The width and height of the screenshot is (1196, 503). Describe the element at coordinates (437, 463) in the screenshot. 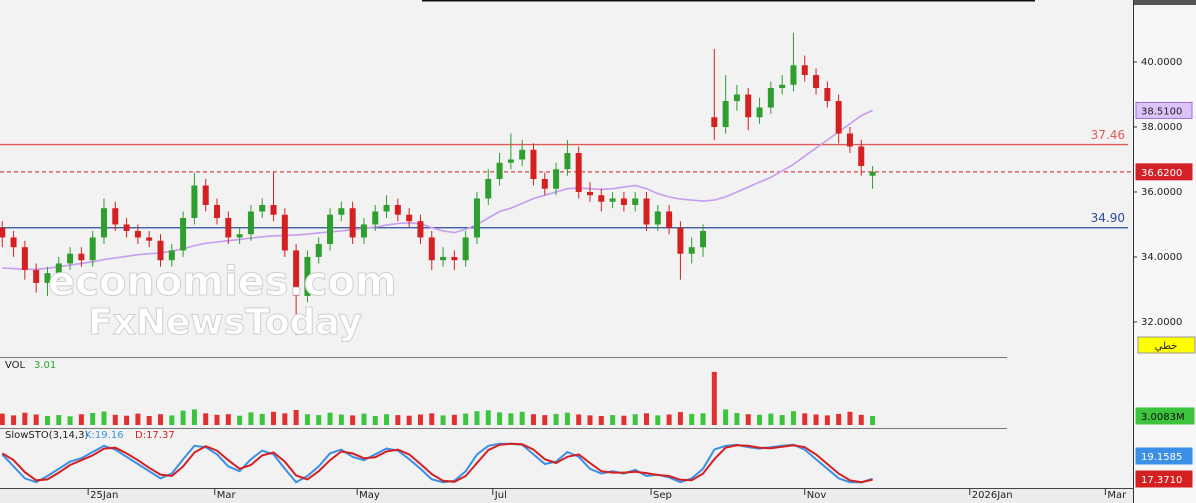

I see `oscillator-line` at that location.